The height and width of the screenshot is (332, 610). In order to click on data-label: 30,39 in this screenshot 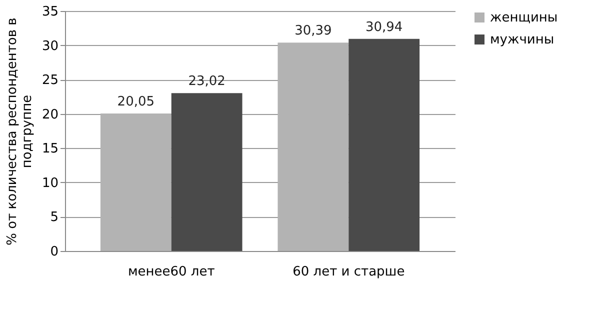, I will do `click(313, 31)`.